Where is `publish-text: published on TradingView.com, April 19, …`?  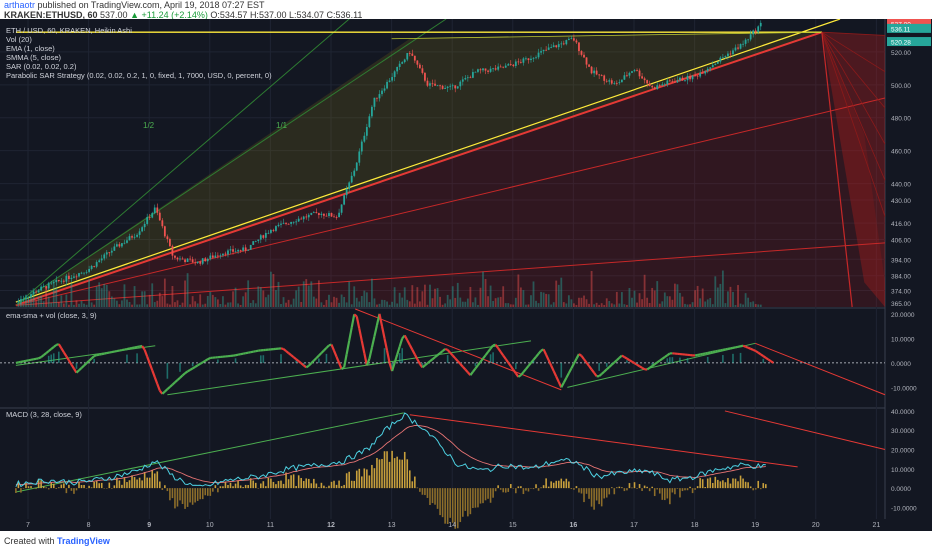 publish-text: published on TradingView.com, April 19, … is located at coordinates (151, 5).